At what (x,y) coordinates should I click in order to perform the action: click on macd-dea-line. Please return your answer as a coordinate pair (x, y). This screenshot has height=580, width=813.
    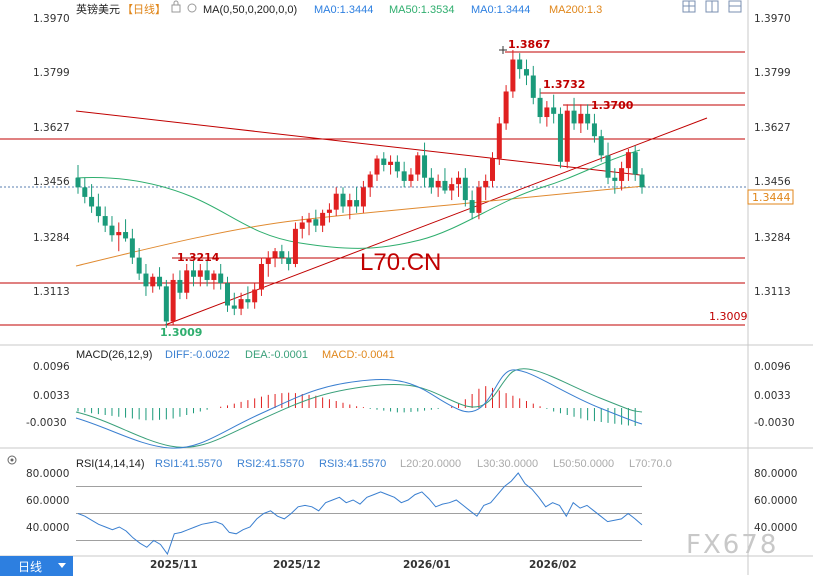
    Looking at the image, I should click on (359, 408).